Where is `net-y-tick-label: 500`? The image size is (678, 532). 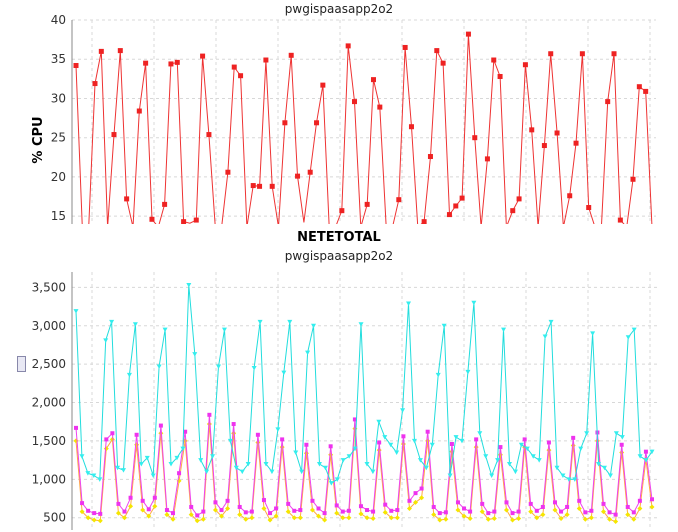
net-y-tick-label: 500 is located at coordinates (54, 518).